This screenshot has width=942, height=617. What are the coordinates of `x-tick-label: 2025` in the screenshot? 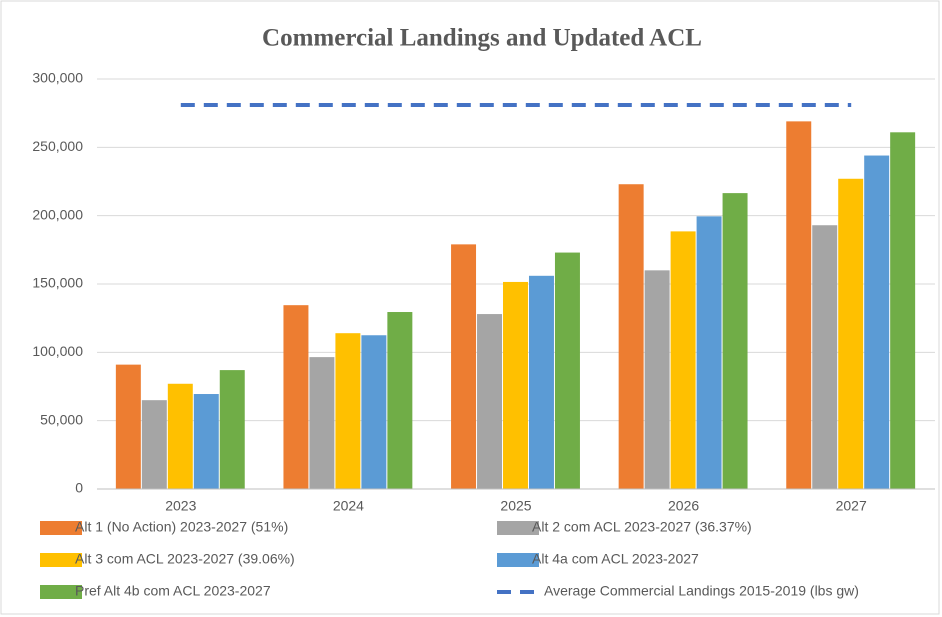 It's located at (515, 506).